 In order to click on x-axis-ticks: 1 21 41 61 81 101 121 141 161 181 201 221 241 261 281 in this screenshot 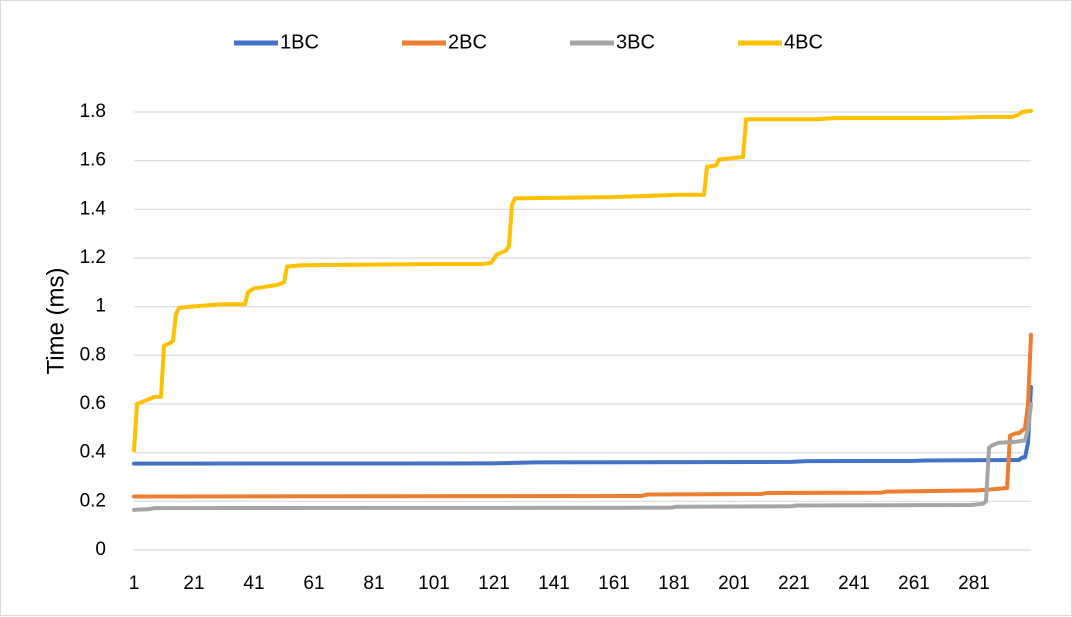, I will do `click(559, 583)`.